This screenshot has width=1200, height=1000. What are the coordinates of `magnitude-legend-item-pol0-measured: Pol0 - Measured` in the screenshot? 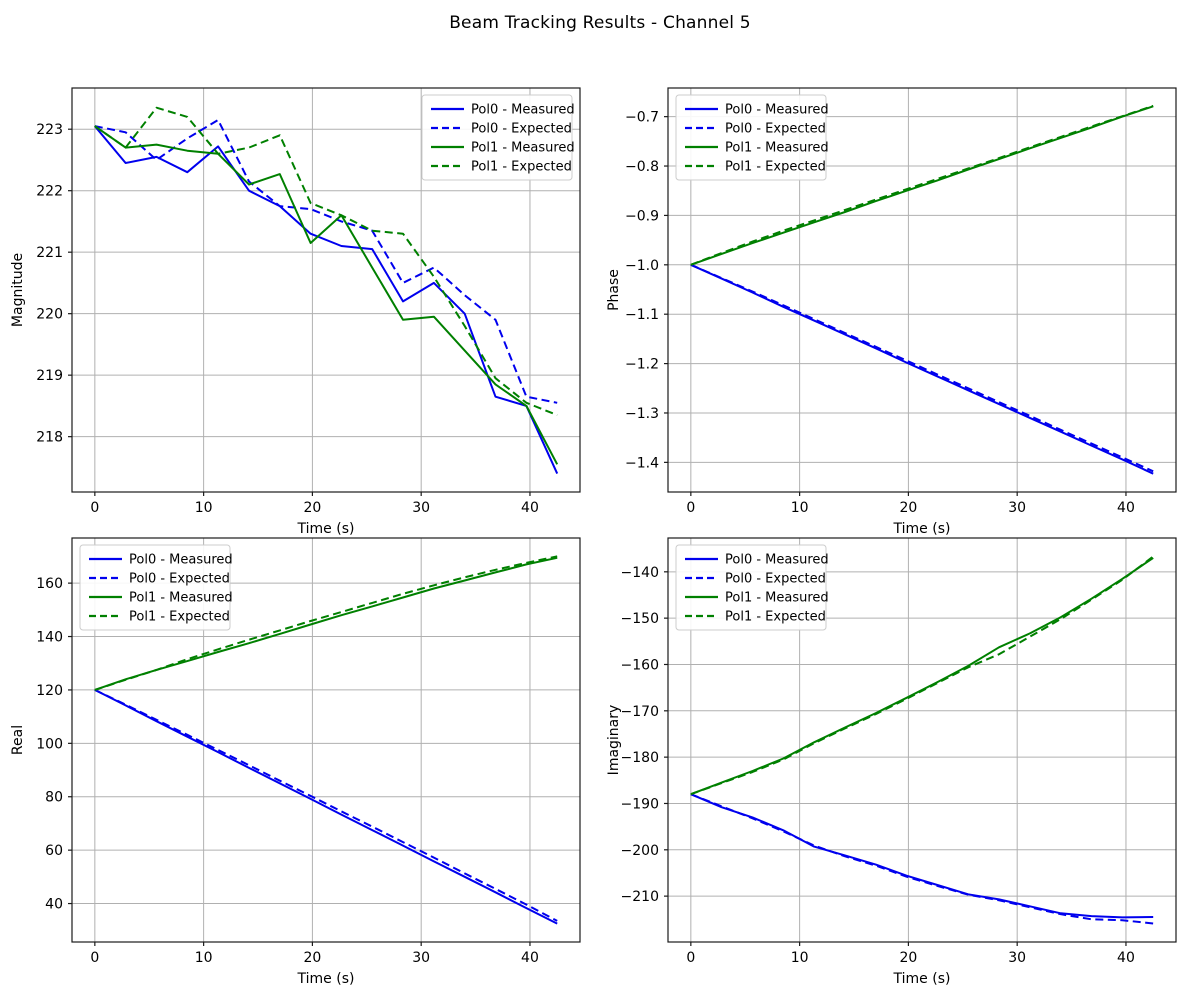 It's located at (503, 110).